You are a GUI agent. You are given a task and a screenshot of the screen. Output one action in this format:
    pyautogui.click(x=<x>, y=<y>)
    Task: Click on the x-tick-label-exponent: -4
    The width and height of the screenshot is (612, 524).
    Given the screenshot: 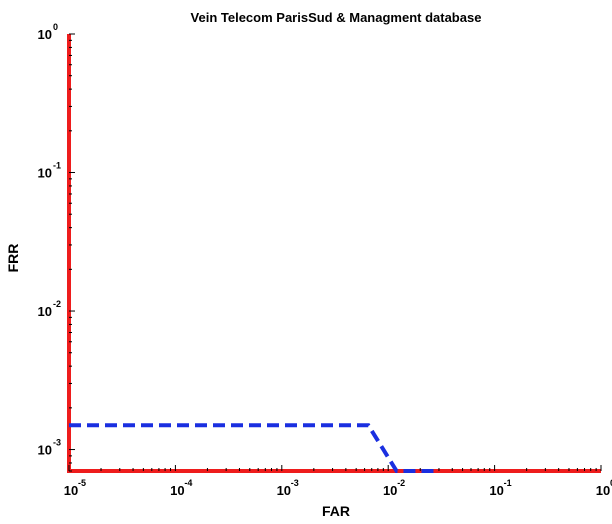 What is the action you would take?
    pyautogui.click(x=188, y=483)
    